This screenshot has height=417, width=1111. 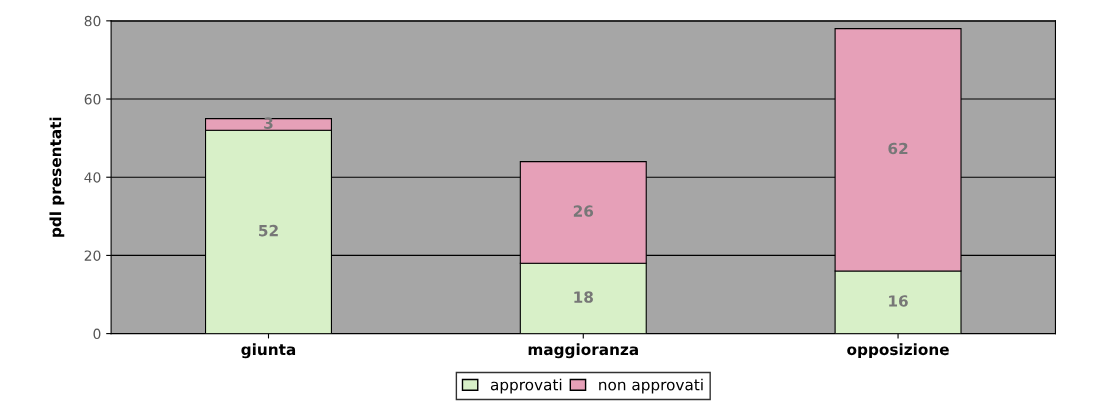 I want to click on data-label: 3, so click(x=268, y=123).